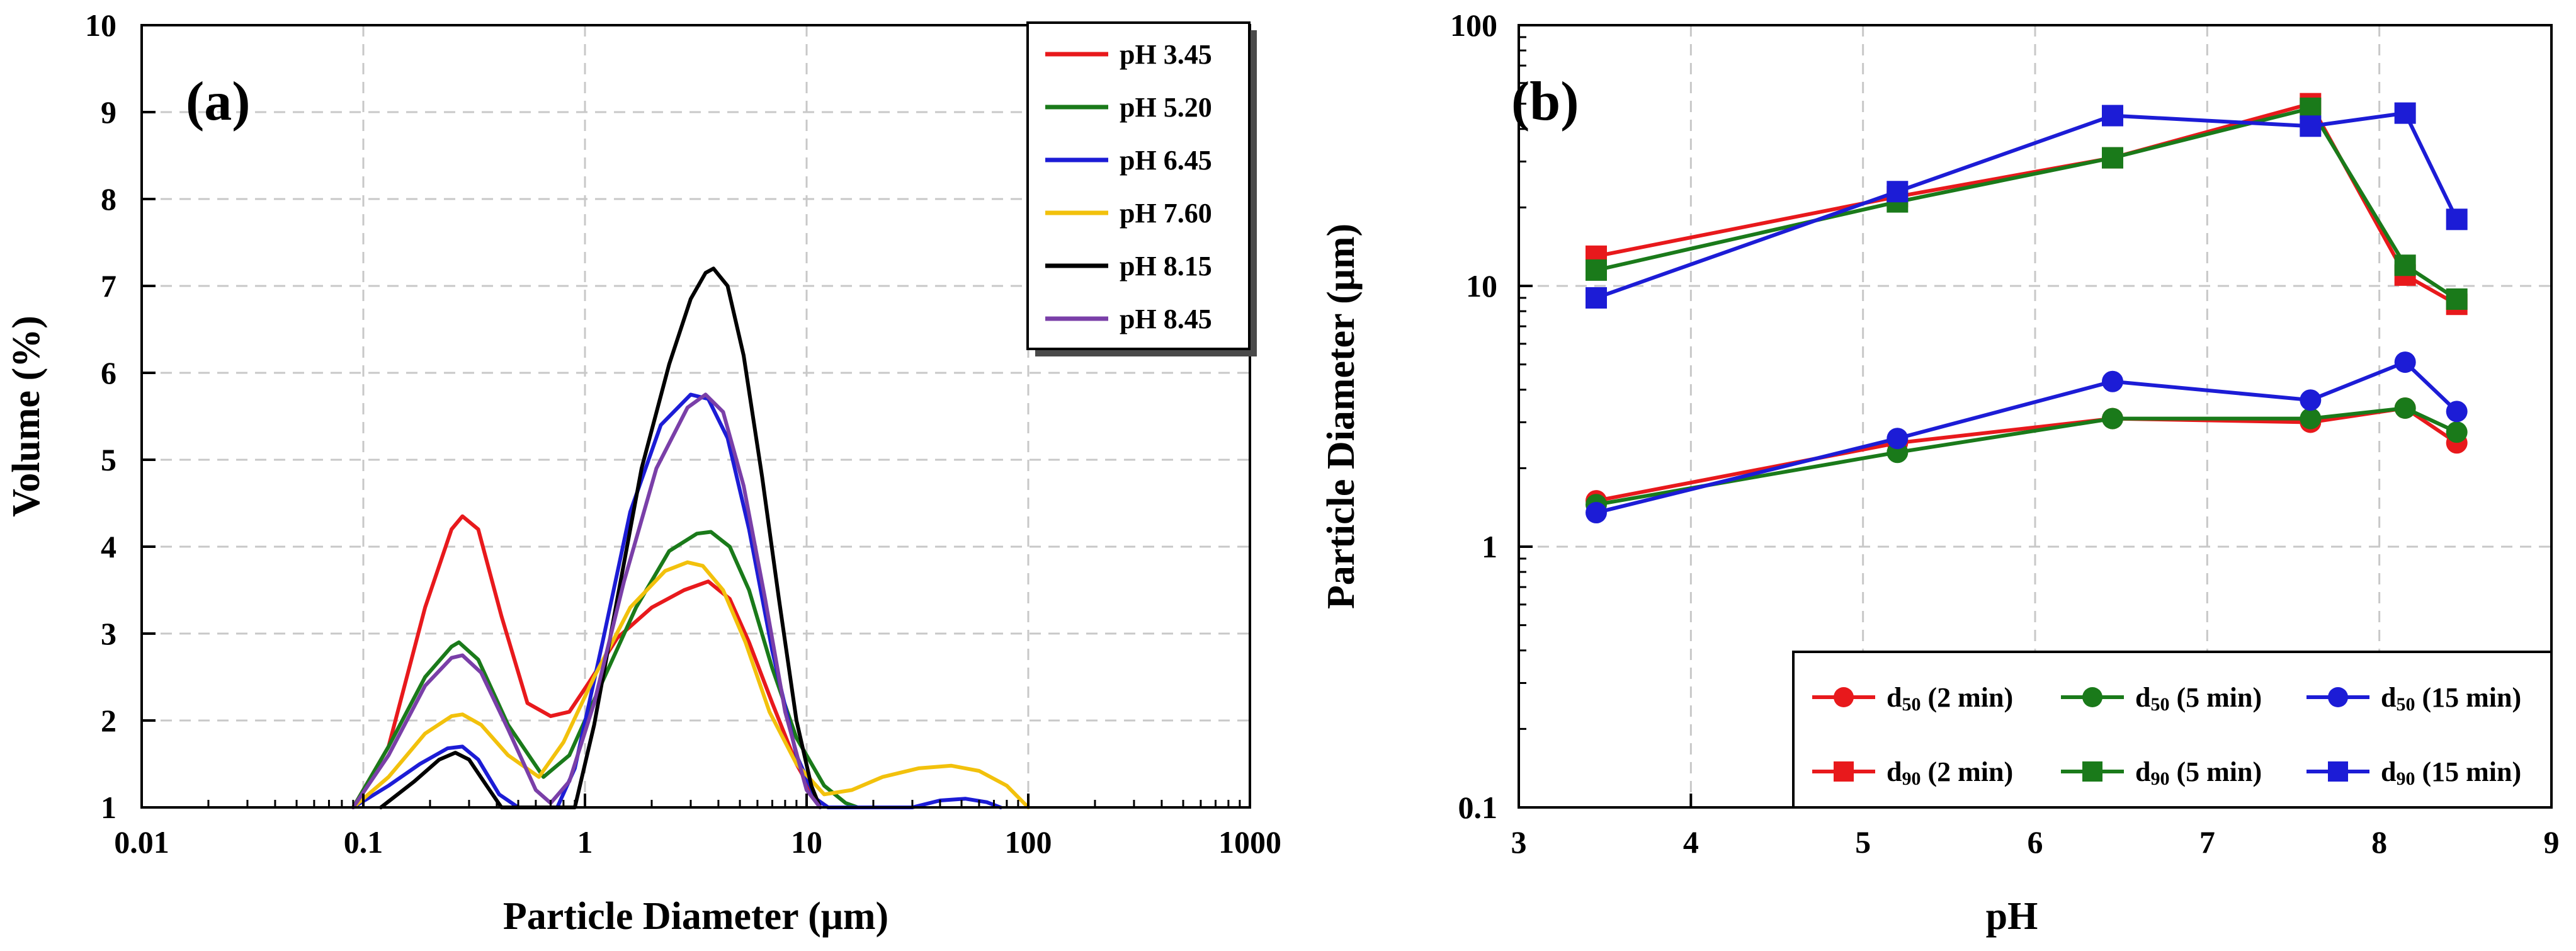 This screenshot has height=951, width=2576. I want to click on panel-b-x-tick-label: 5, so click(1863, 842).